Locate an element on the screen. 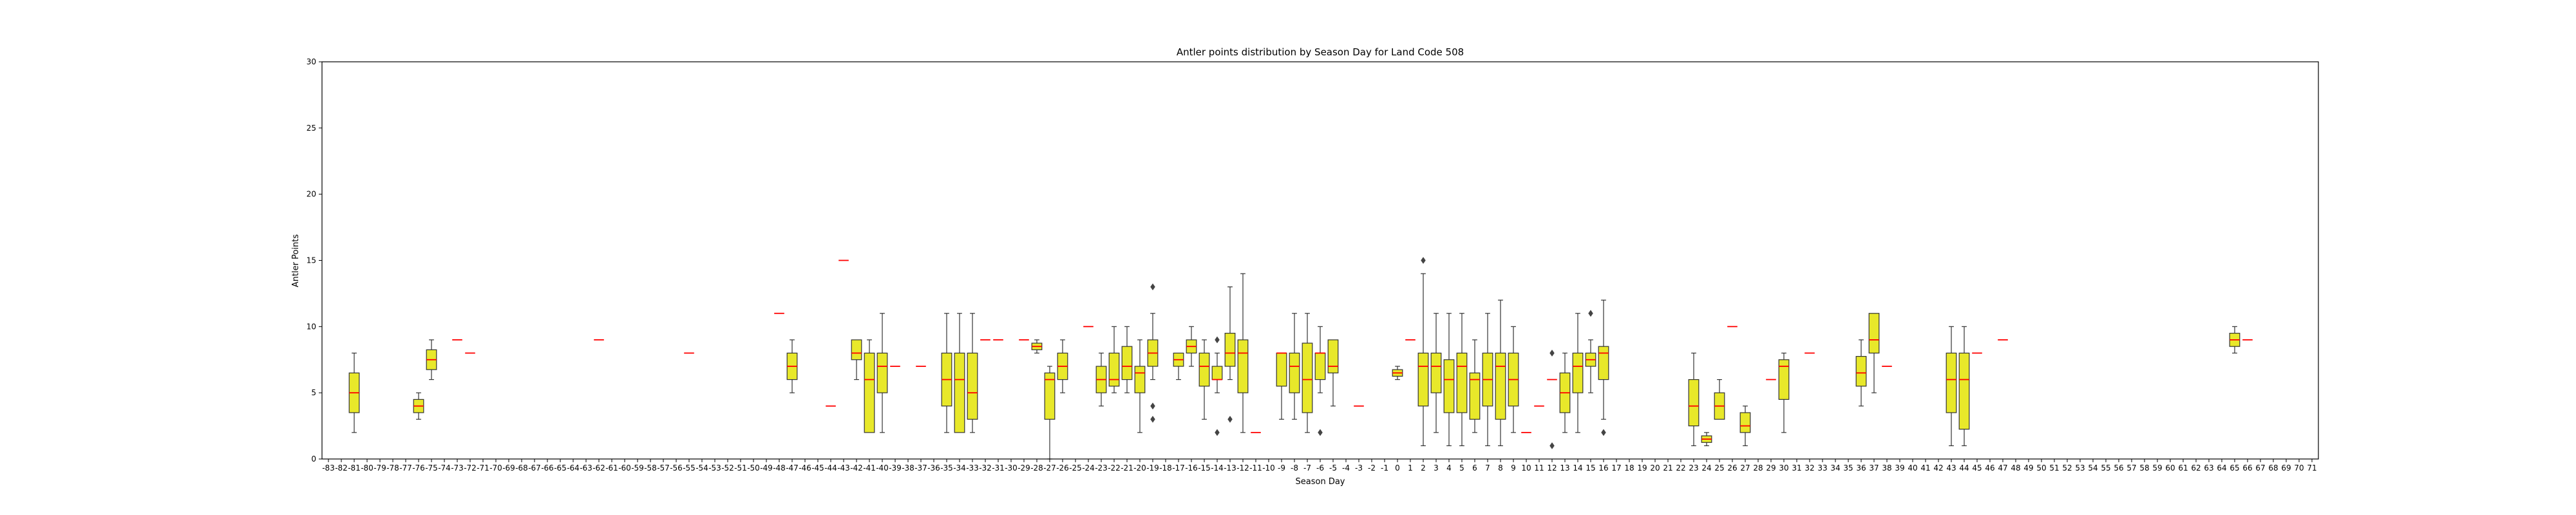 The image size is (2576, 515). x-tick-label: -16 is located at coordinates (1191, 468).